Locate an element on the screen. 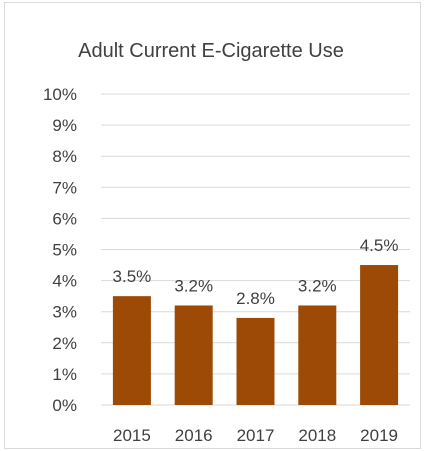 This screenshot has width=425, height=451. bar-2016 is located at coordinates (193, 355).